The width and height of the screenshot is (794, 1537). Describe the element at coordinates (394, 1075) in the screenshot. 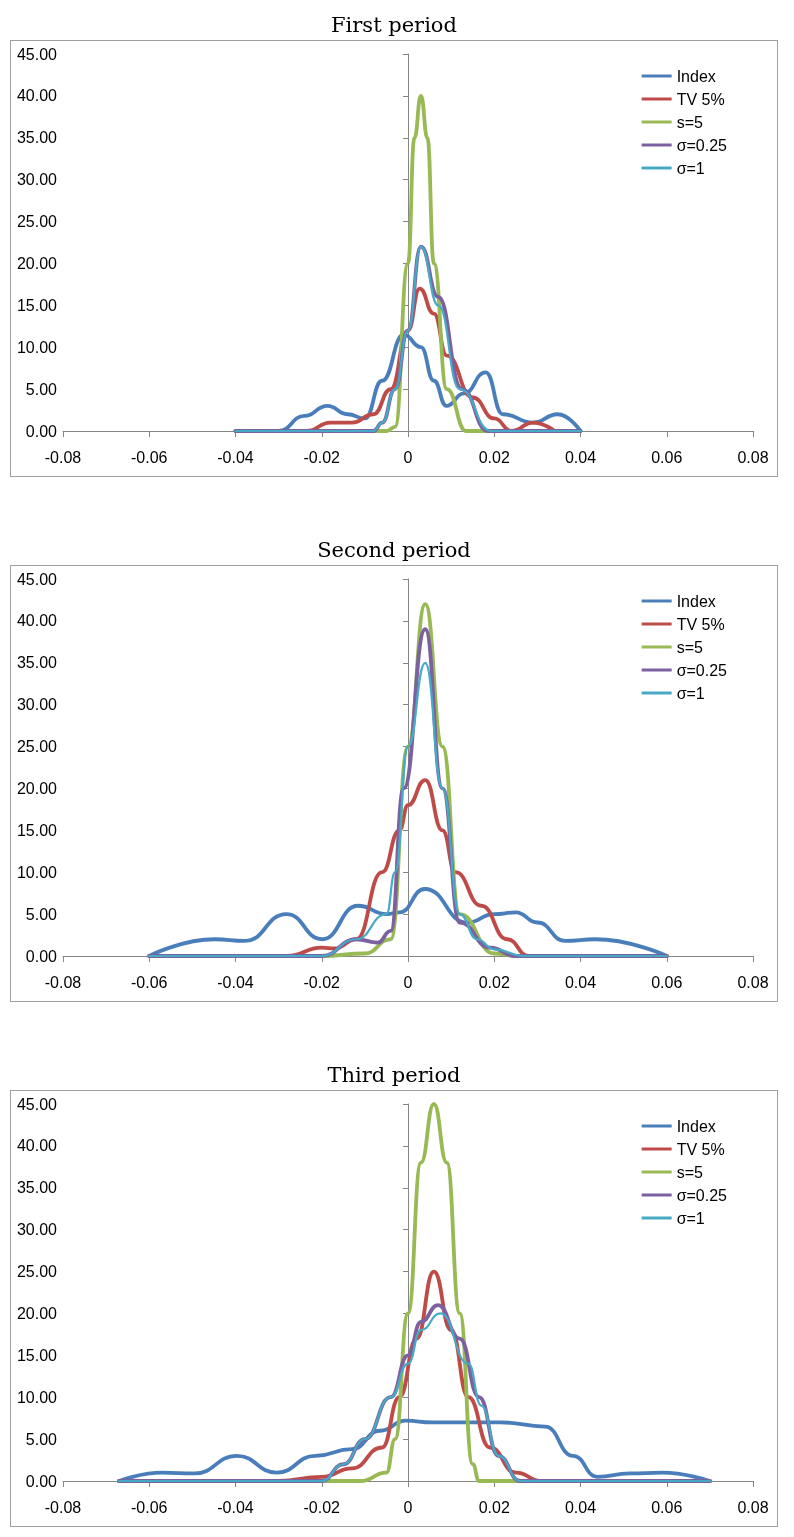

I see `chart-title: Third period` at that location.